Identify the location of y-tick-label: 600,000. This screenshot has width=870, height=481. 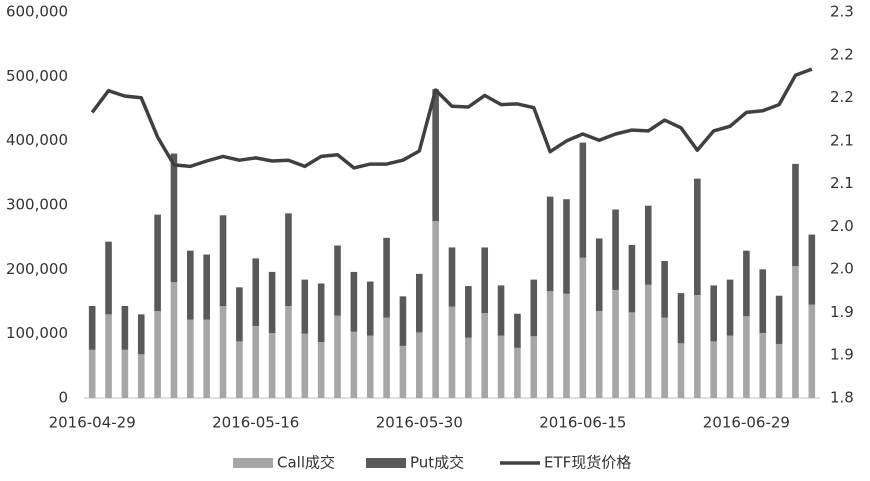
(37, 12).